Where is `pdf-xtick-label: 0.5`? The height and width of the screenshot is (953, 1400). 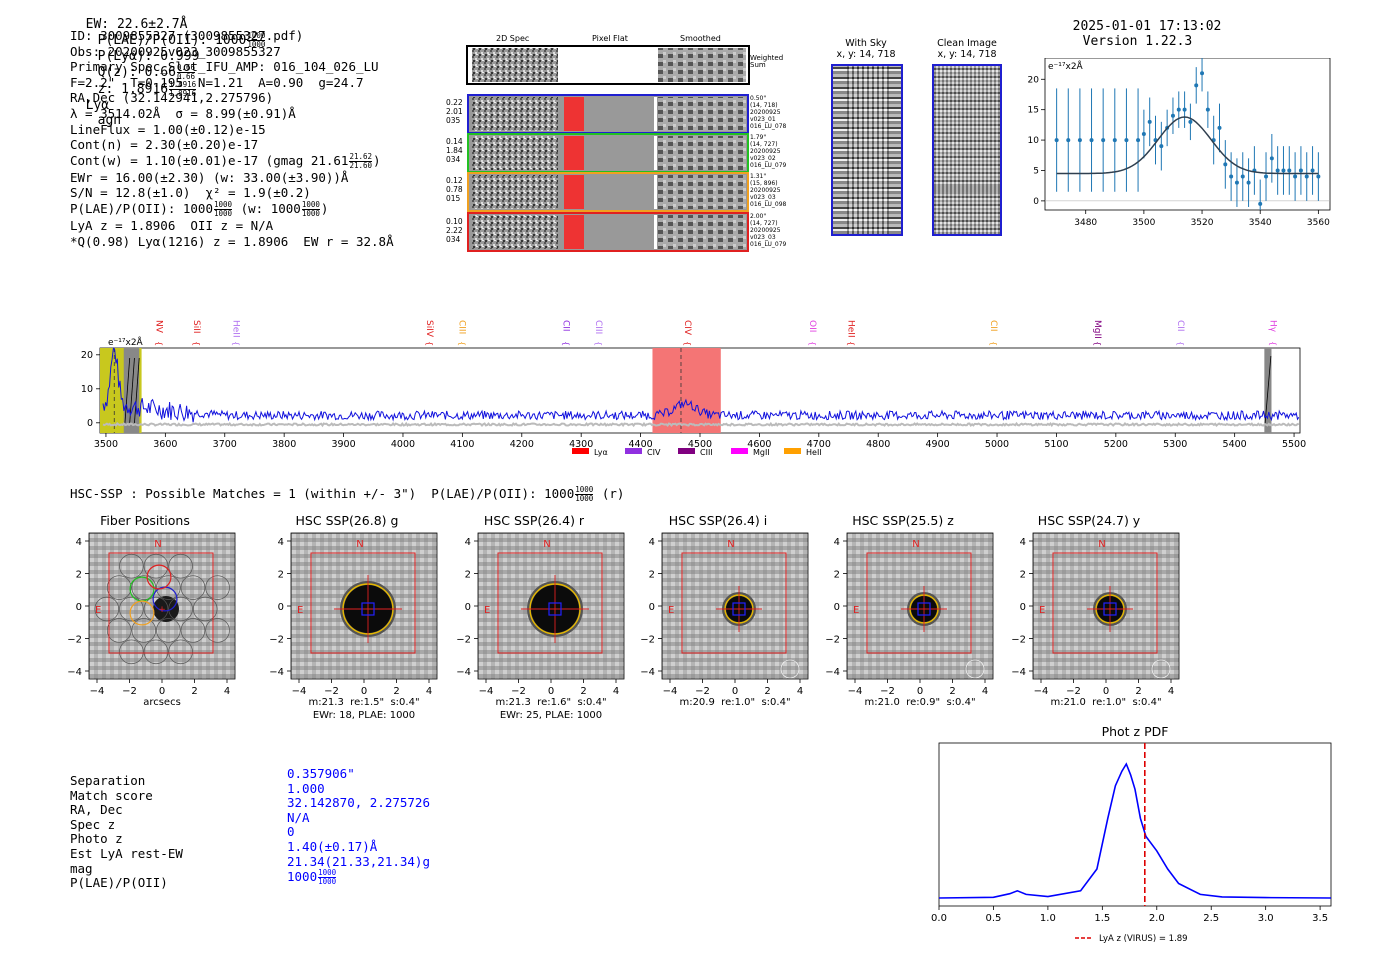
pdf-xtick-label: 0.5 is located at coordinates (993, 918).